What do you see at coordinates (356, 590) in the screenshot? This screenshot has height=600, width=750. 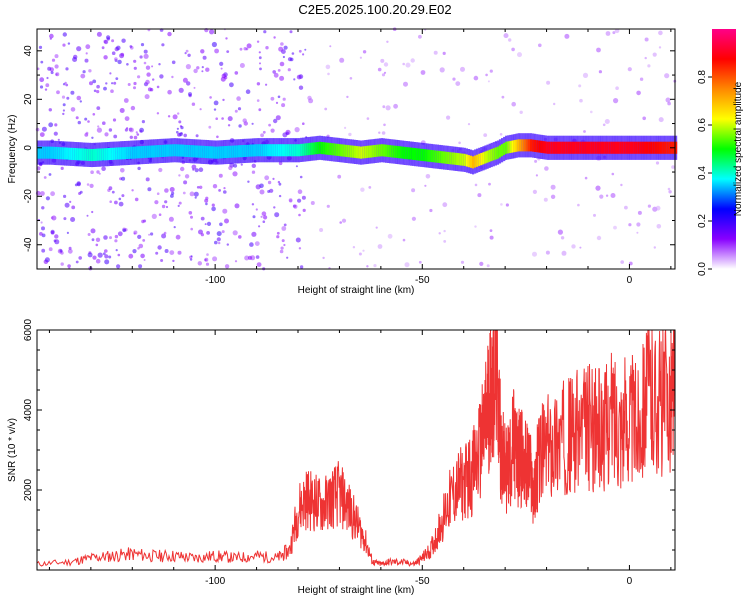 I see `snr-x-axis-label: Height of straight line (km)` at bounding box center [356, 590].